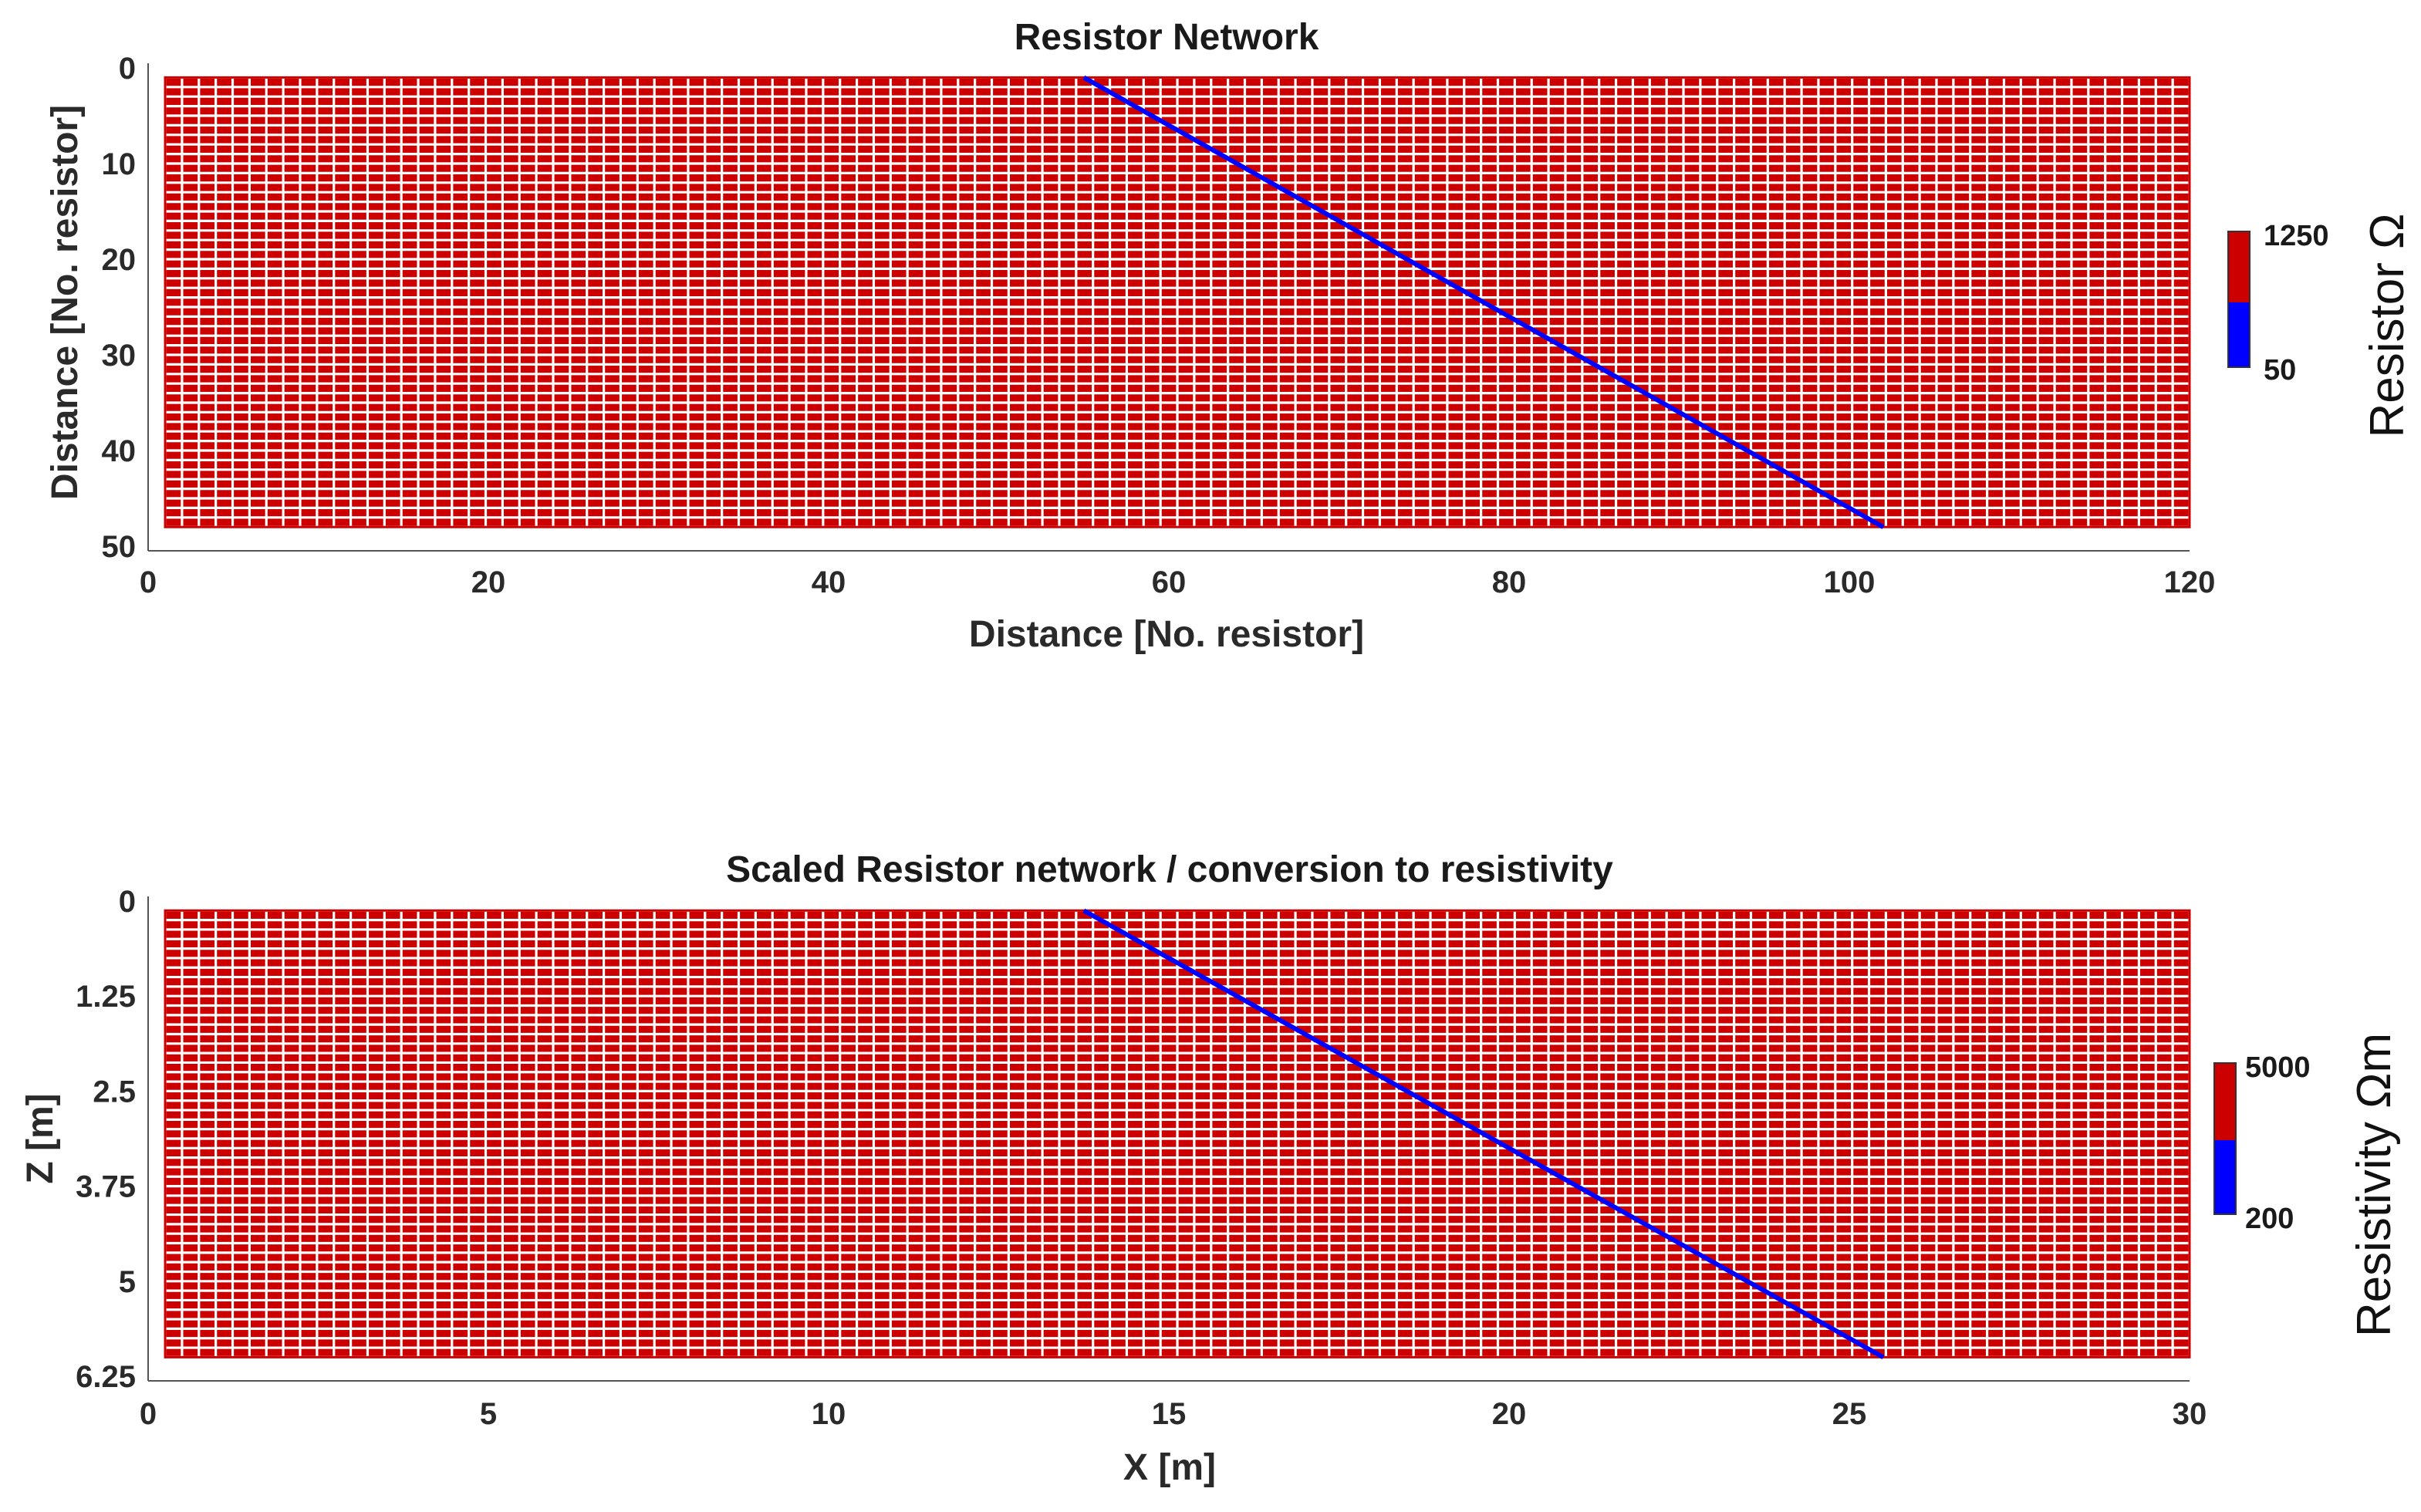 This screenshot has width=2421, height=1512. I want to click on x-tick-label: 15, so click(1169, 1414).